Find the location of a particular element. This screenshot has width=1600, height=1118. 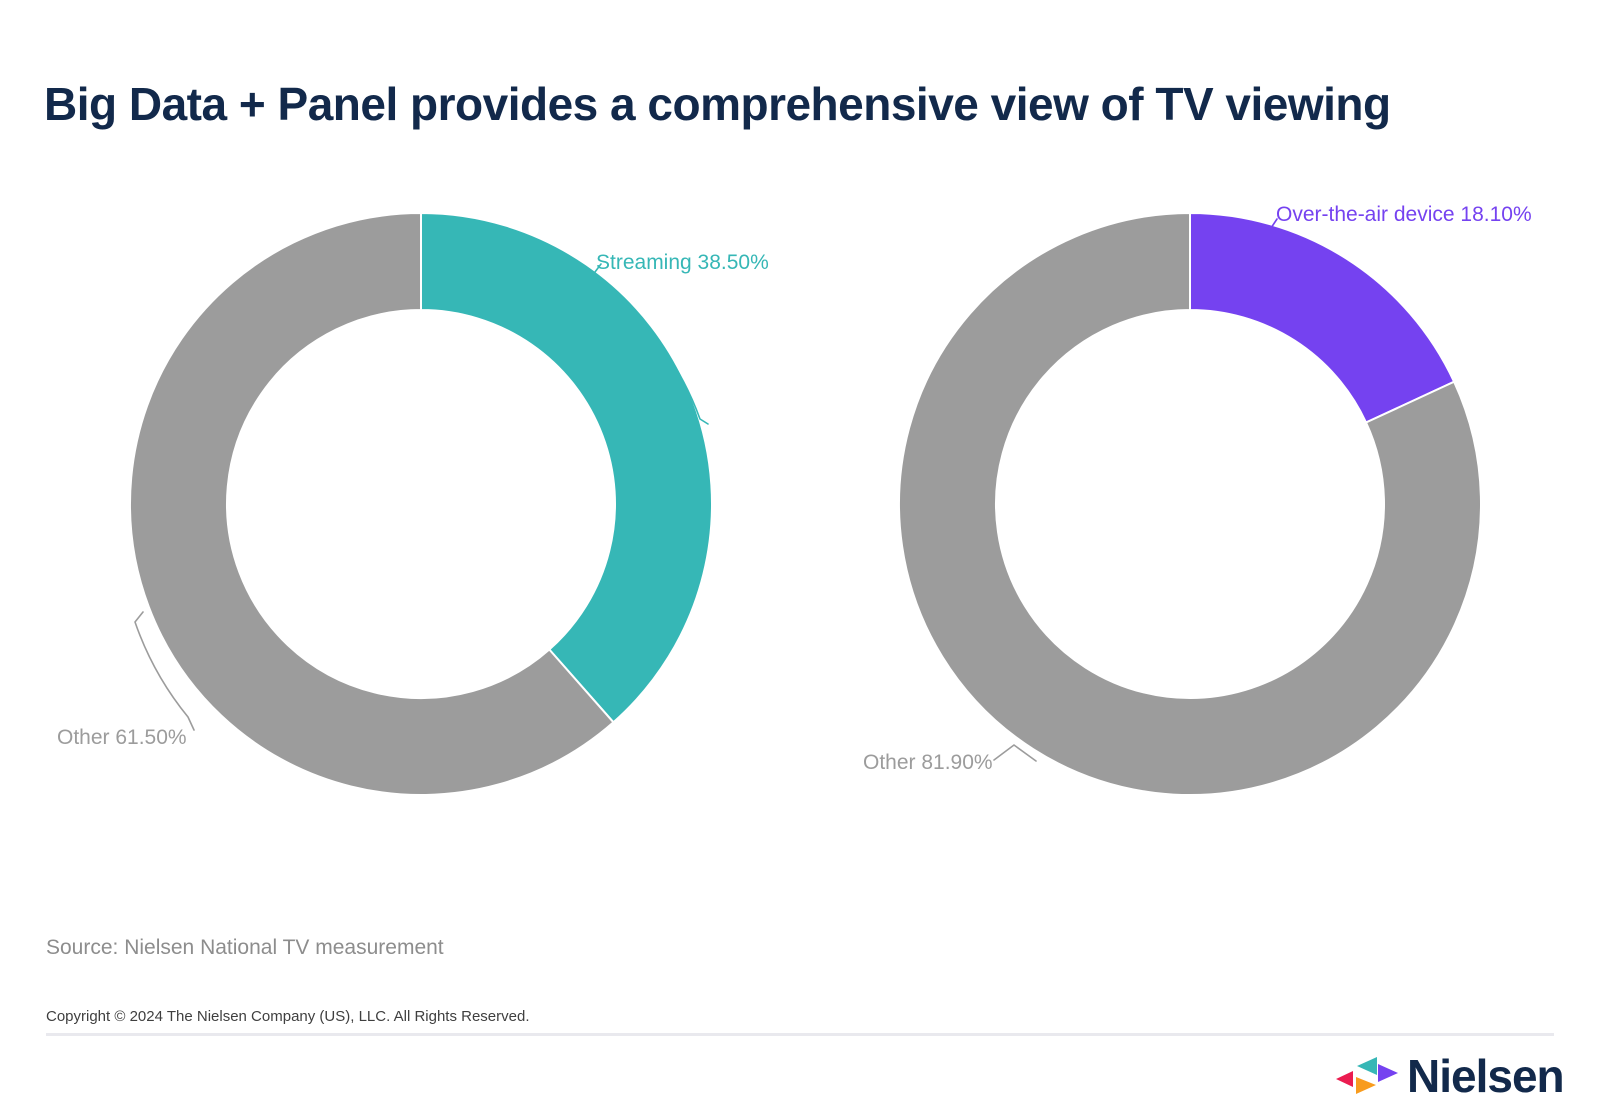

donut-slice-streaming is located at coordinates (566, 467).